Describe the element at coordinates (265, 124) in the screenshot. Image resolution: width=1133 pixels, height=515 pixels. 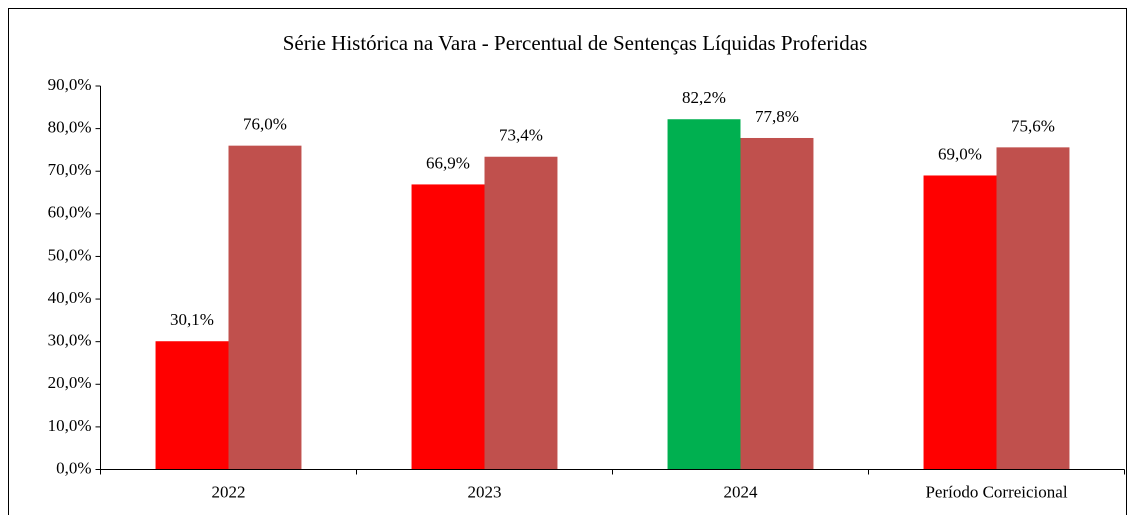
I see `data-label: 76,0%` at that location.